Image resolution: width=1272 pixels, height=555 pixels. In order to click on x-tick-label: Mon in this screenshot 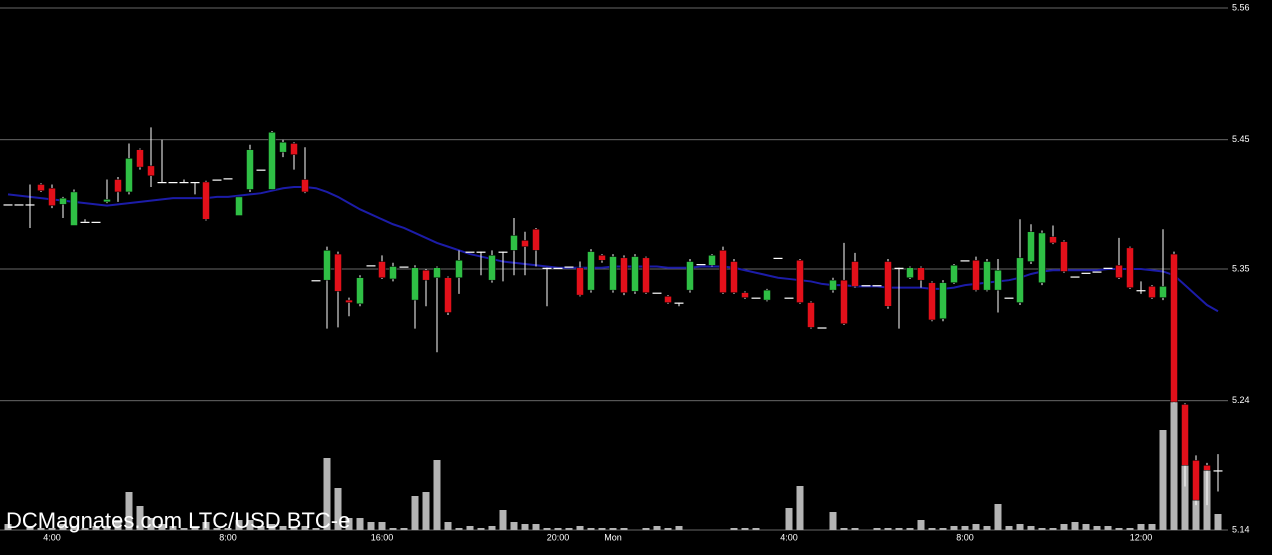, I will do `click(613, 537)`.